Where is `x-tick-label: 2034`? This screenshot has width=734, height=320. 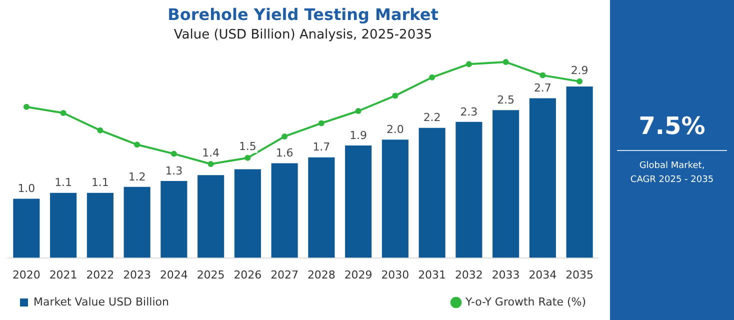 x-tick-label: 2034 is located at coordinates (542, 275).